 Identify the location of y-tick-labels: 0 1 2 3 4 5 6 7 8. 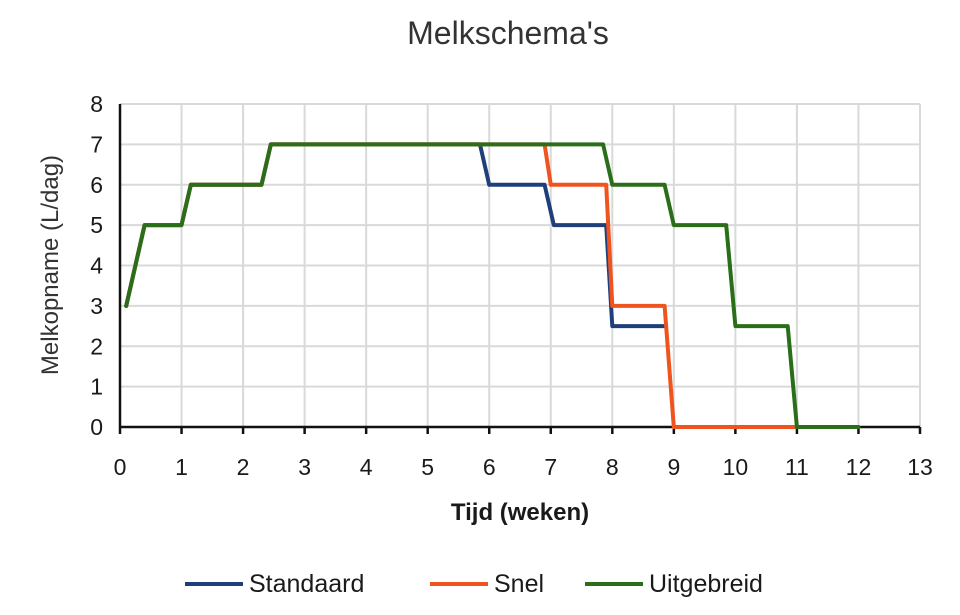
(96, 265).